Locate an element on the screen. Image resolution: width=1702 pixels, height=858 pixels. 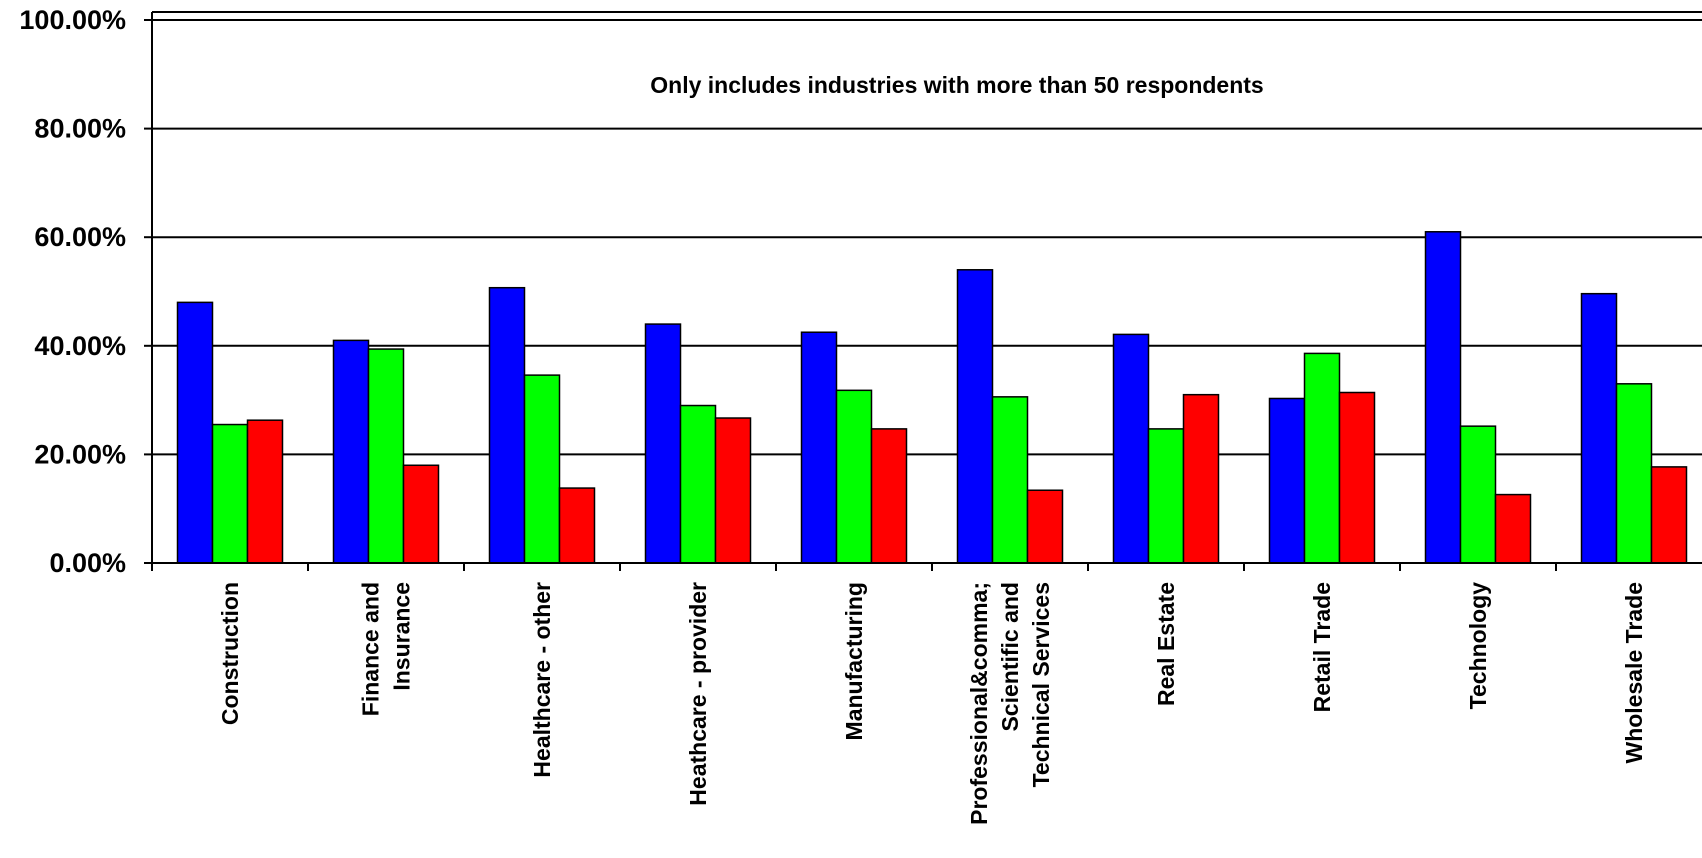
y-tick-label: 100.00% is located at coordinates (72, 20).